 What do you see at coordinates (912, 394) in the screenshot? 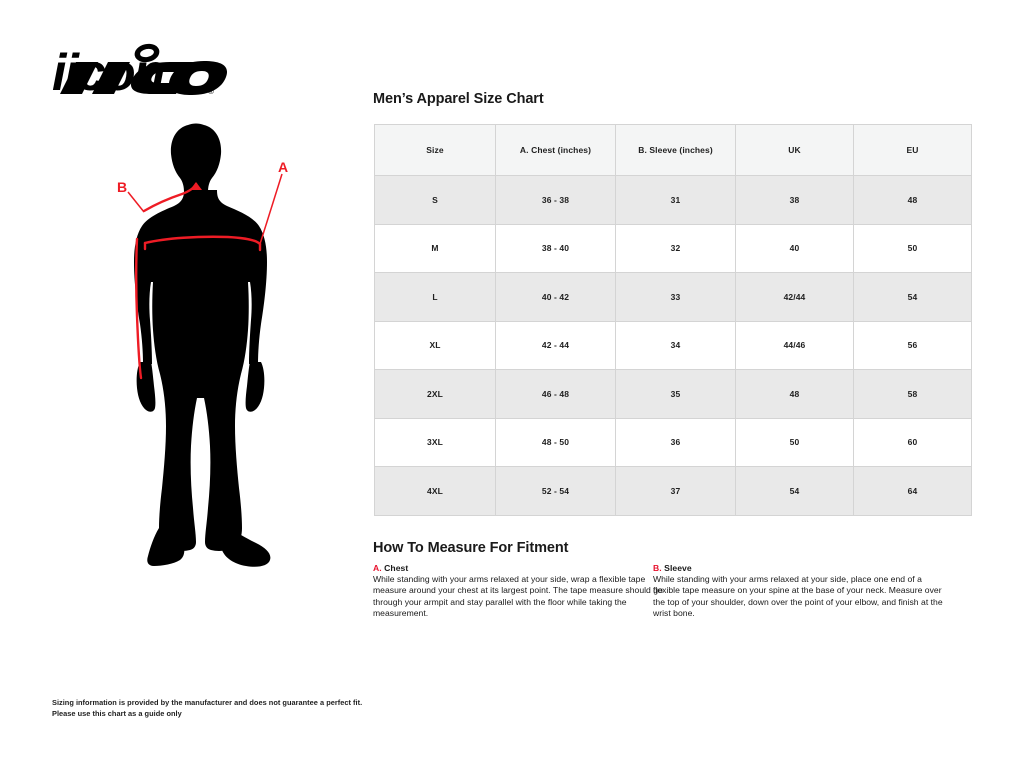
I see `cell-eu: 58` at bounding box center [912, 394].